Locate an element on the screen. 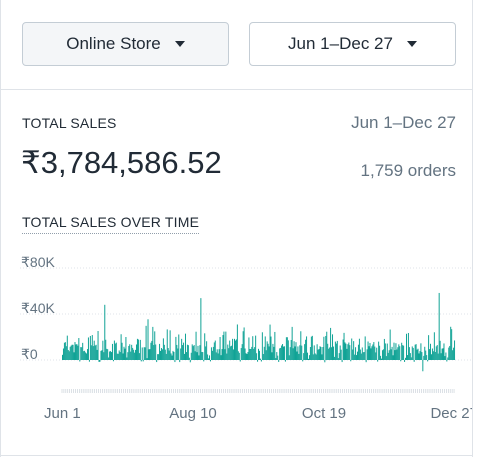  channel-filter-button: Online Store is located at coordinates (125, 44).